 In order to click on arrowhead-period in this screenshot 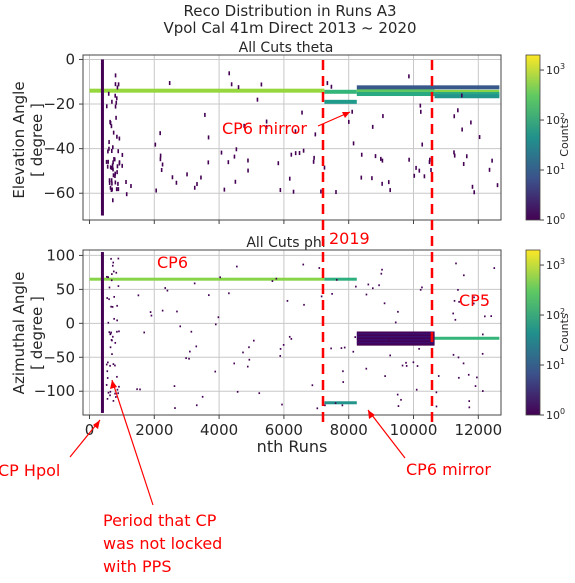, I will do `click(113, 384)`.